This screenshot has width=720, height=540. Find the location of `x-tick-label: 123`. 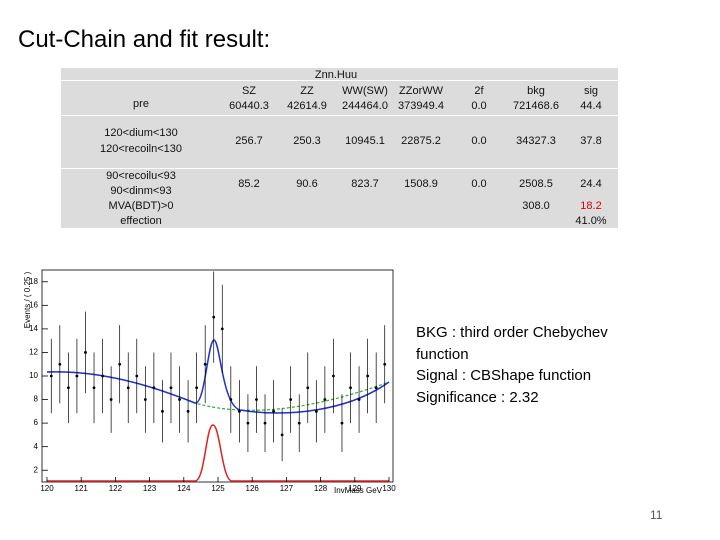

x-tick-label: 123 is located at coordinates (150, 488).